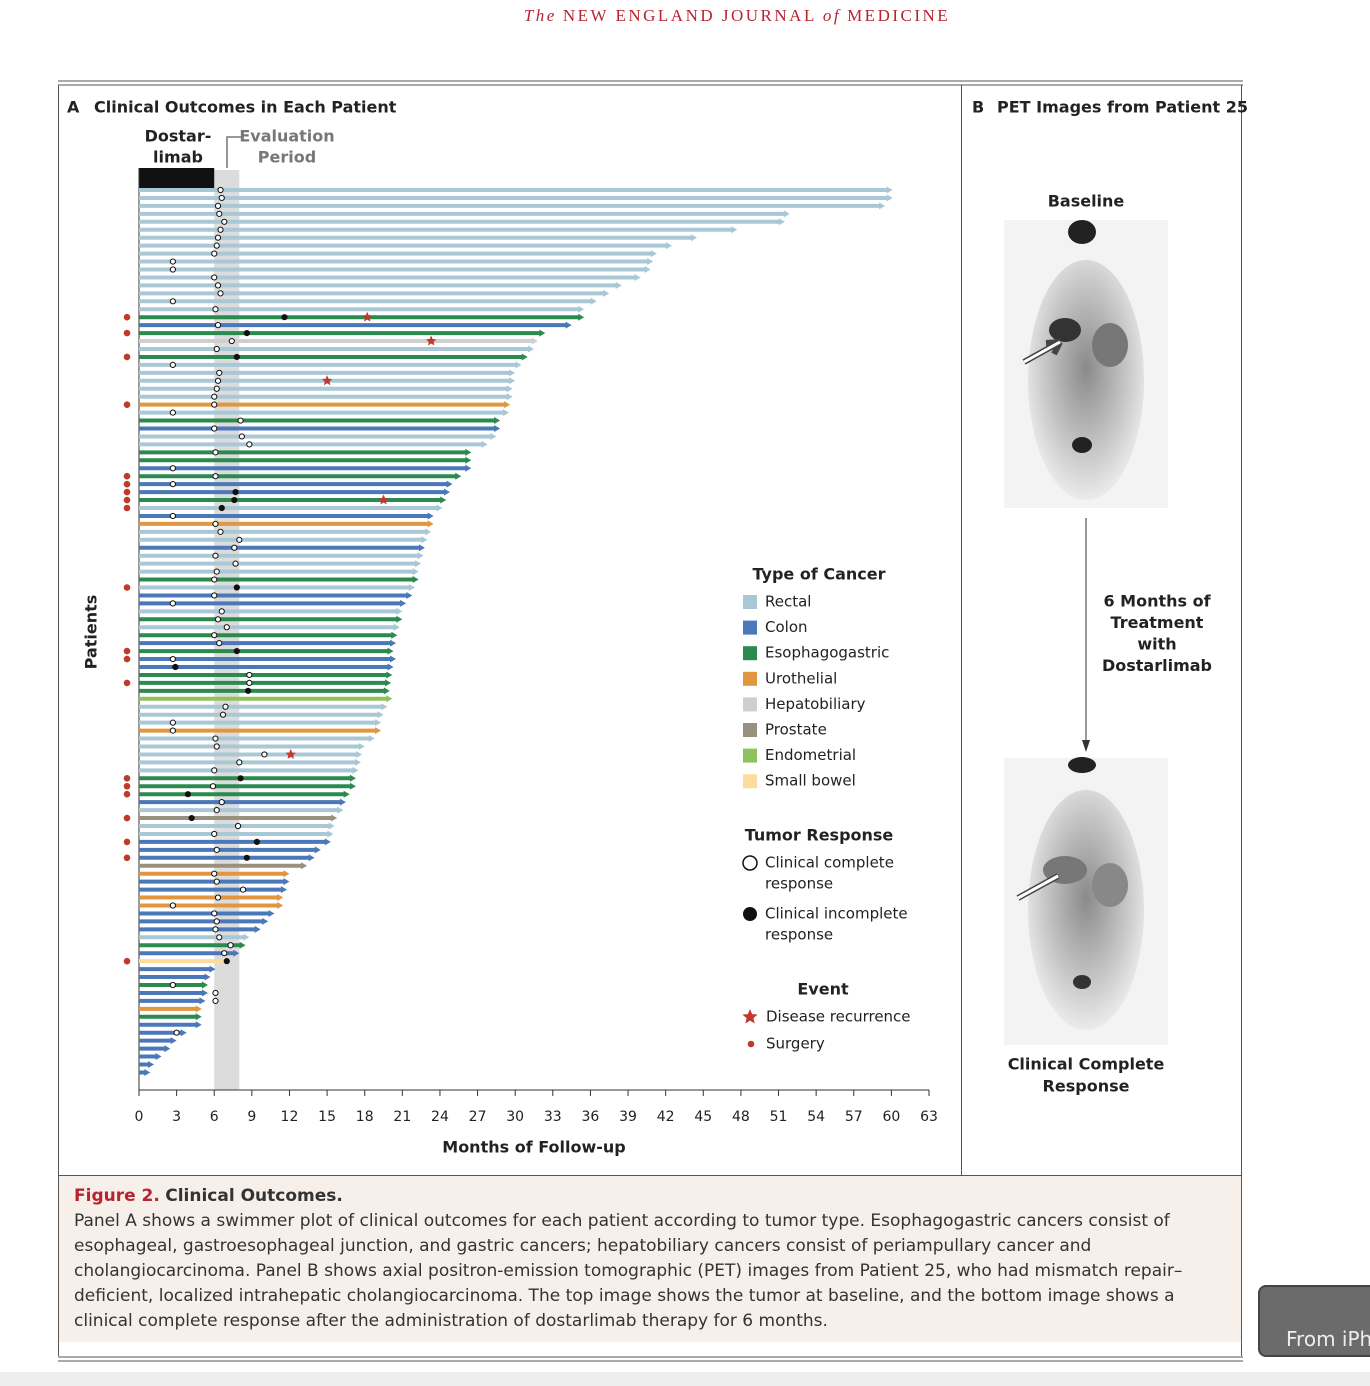 This screenshot has height=1386, width=1370. What do you see at coordinates (786, 627) in the screenshot?
I see `legend-label: Colon` at bounding box center [786, 627].